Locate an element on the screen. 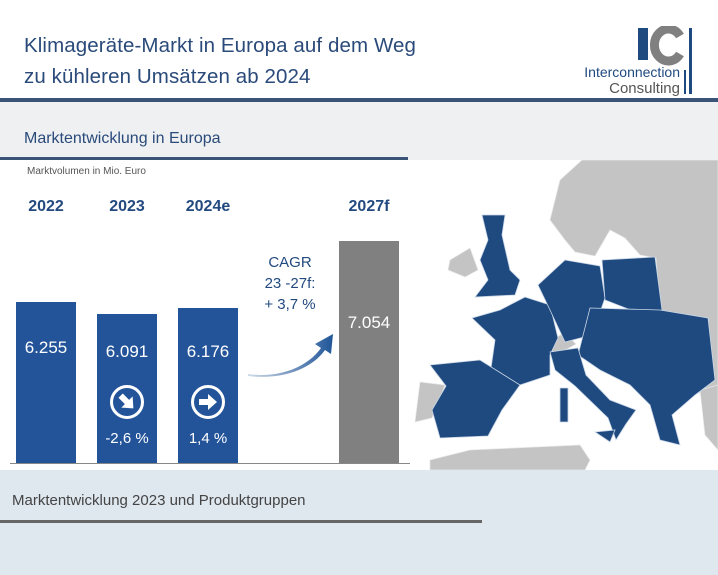 This screenshot has height=575, width=718. map-poland is located at coordinates (632, 286).